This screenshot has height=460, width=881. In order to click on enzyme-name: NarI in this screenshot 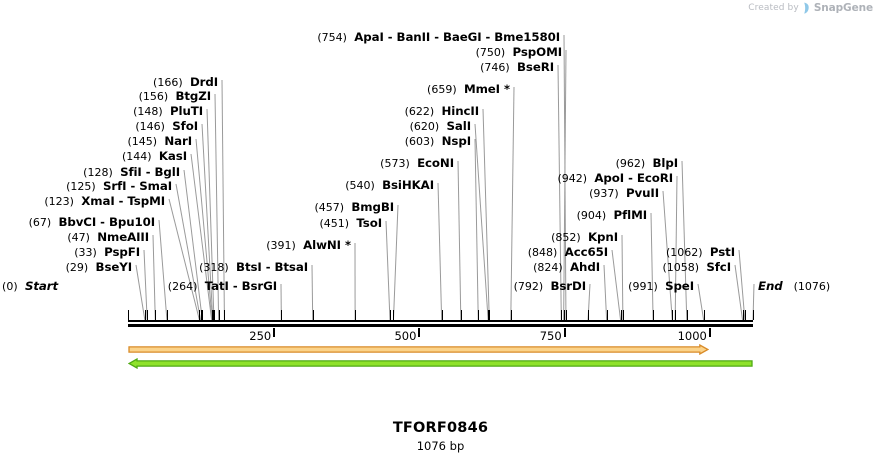, I will do `click(178, 141)`.